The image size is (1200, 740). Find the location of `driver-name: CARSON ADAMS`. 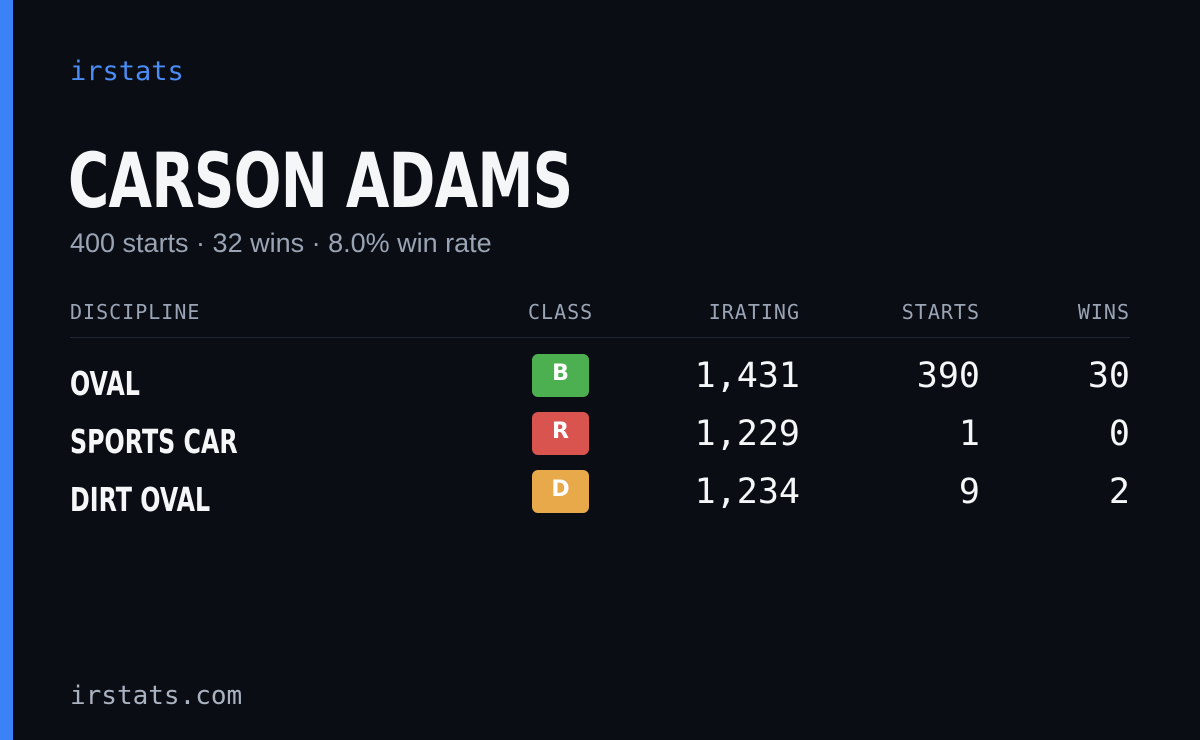

driver-name: CARSON ADAMS is located at coordinates (320, 180).